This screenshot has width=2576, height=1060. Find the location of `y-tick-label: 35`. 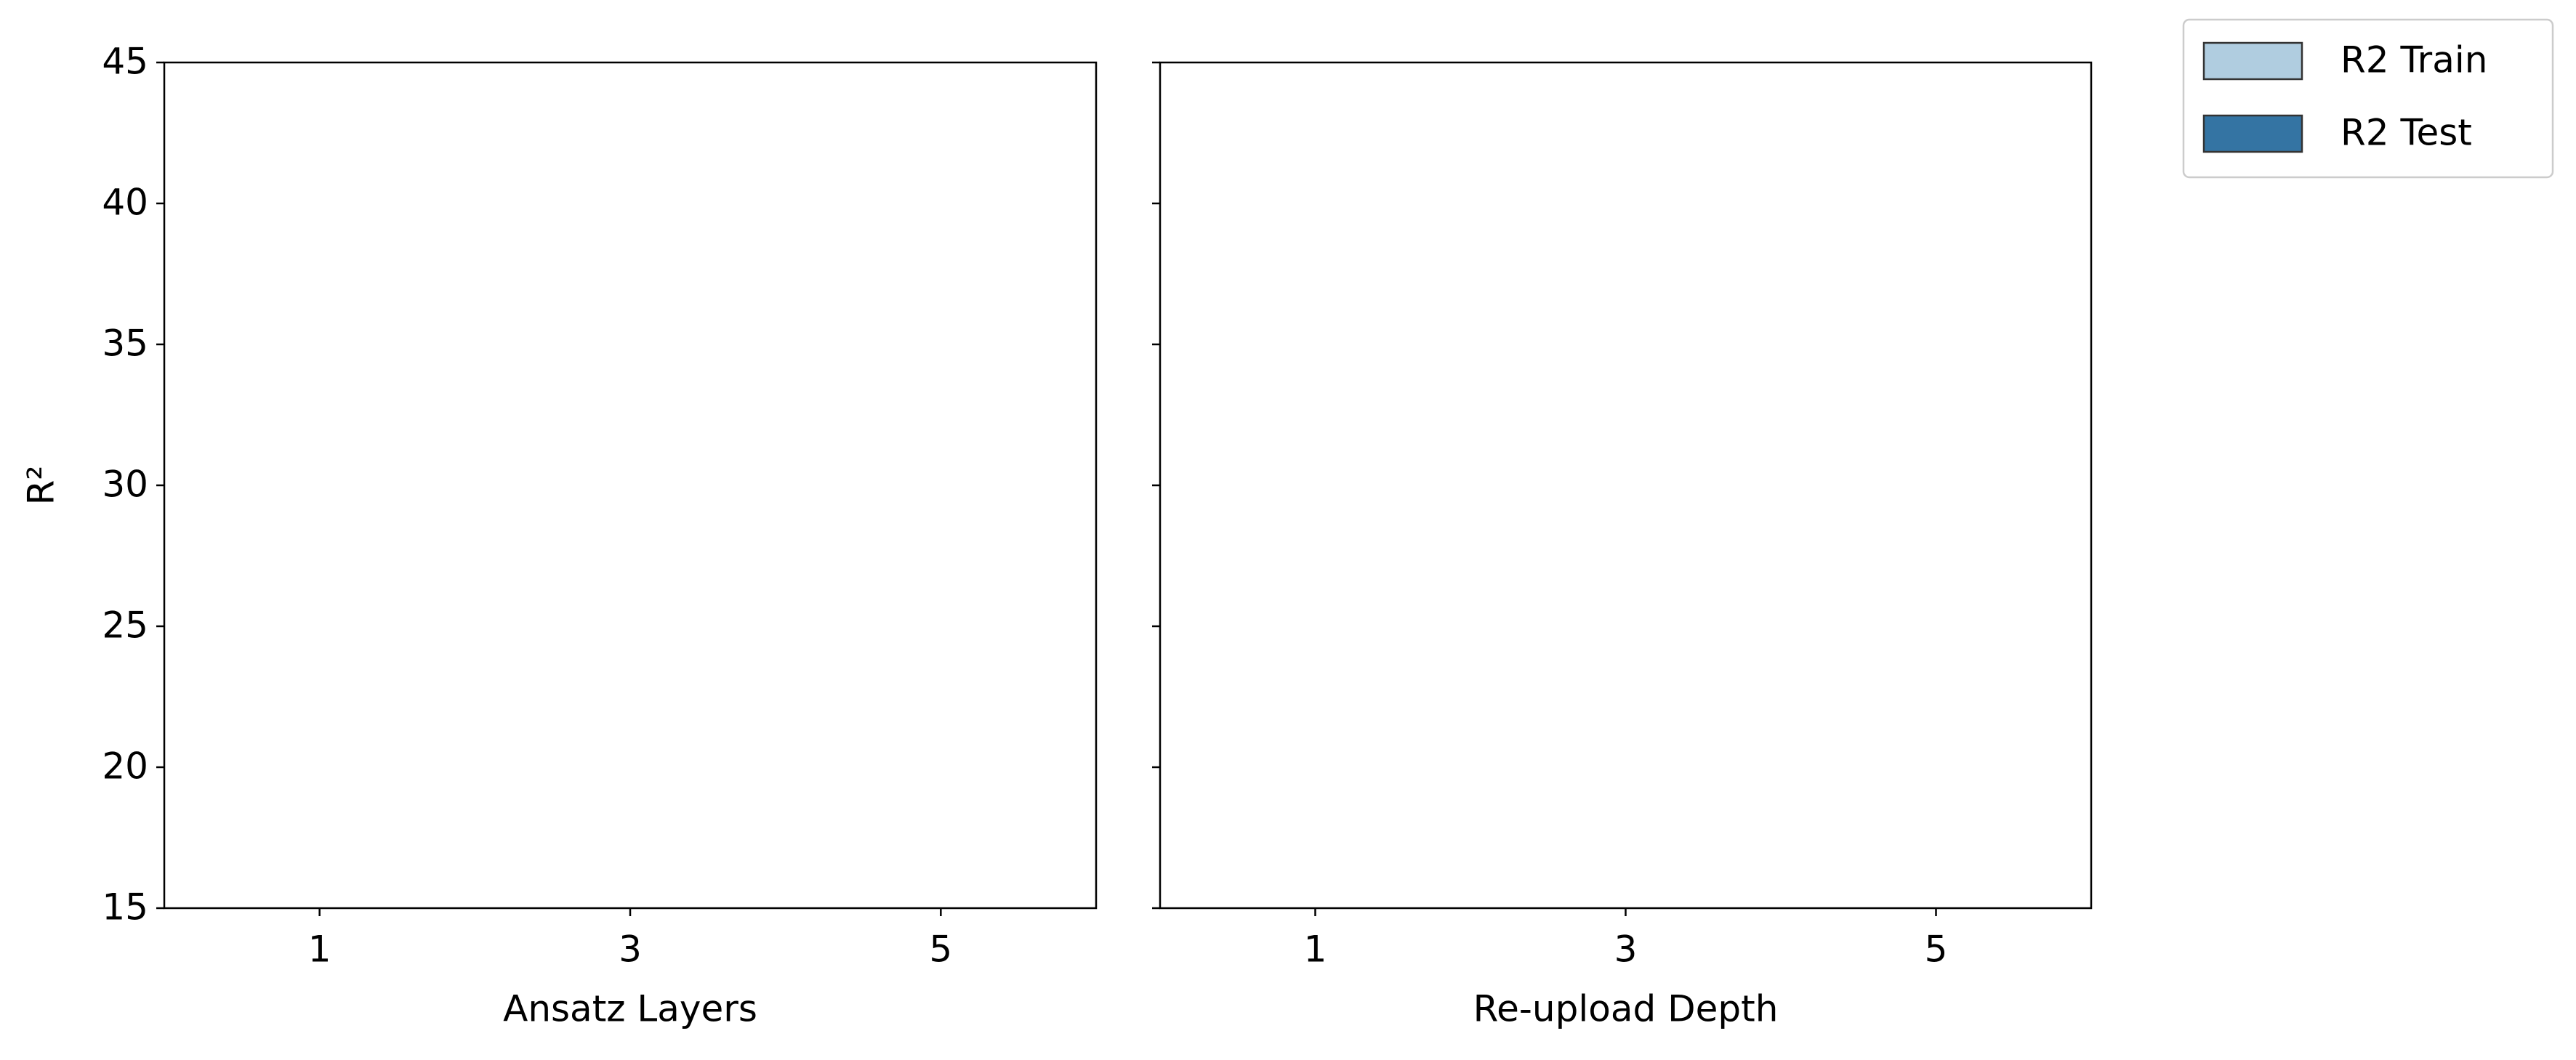

y-tick-label: 35 is located at coordinates (125, 344).